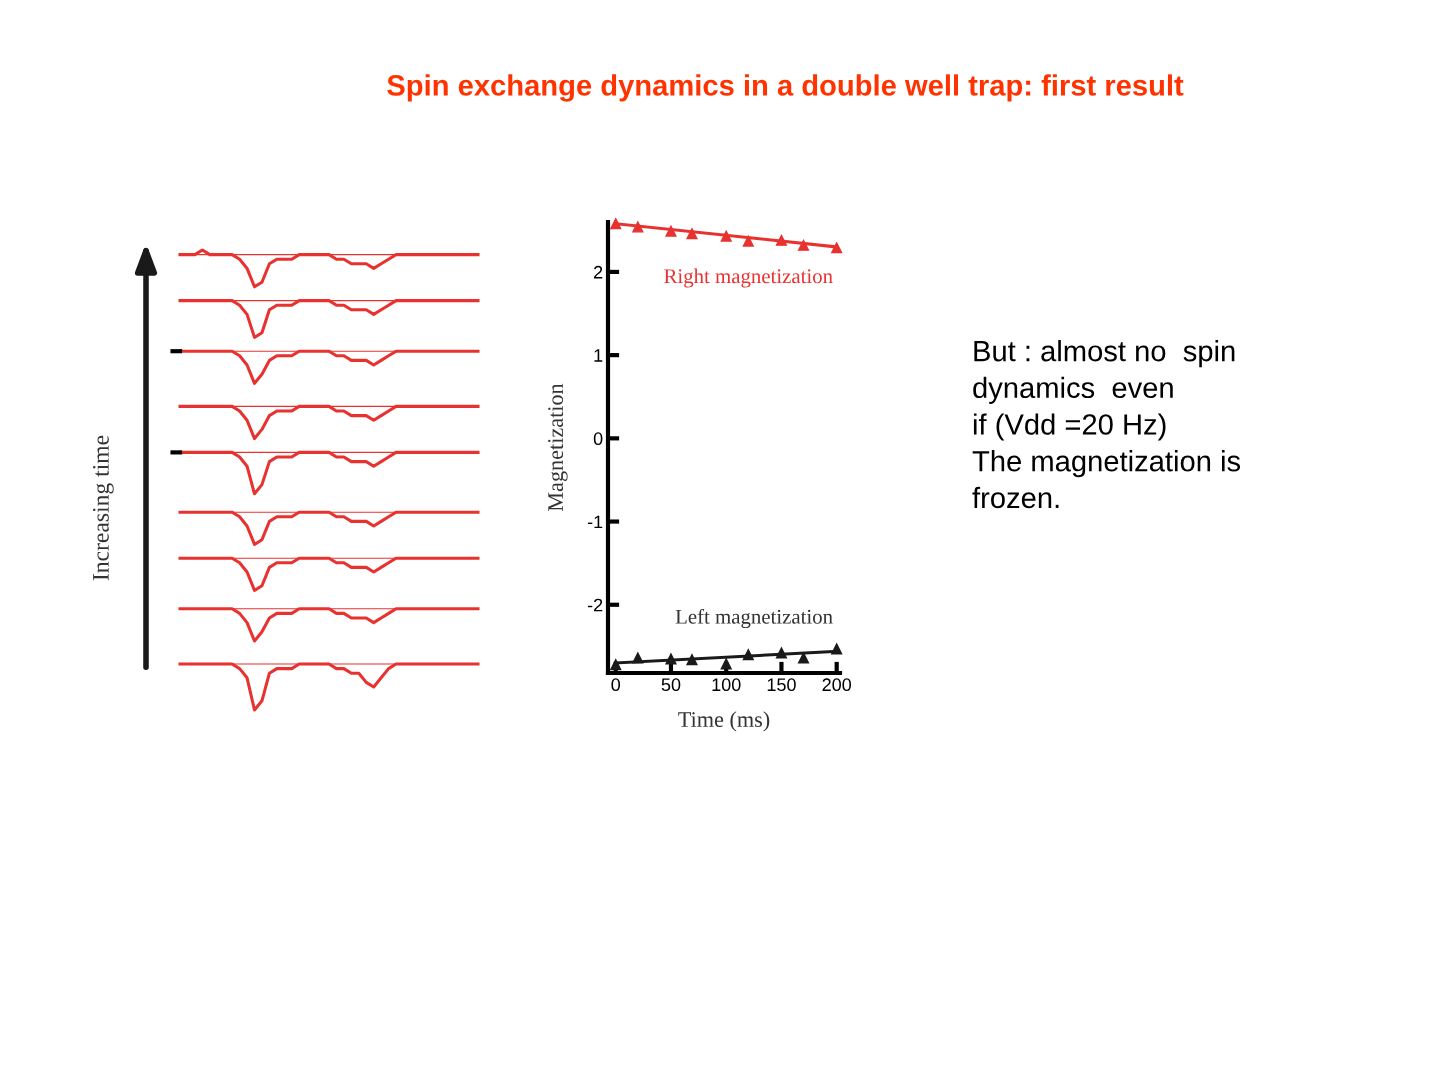 Image resolution: width=1440 pixels, height=1080 pixels. I want to click on text: But : almost no spin dynamics even if (Vdd =20 Hz) The magnetization is frozen., so click(1106, 424).